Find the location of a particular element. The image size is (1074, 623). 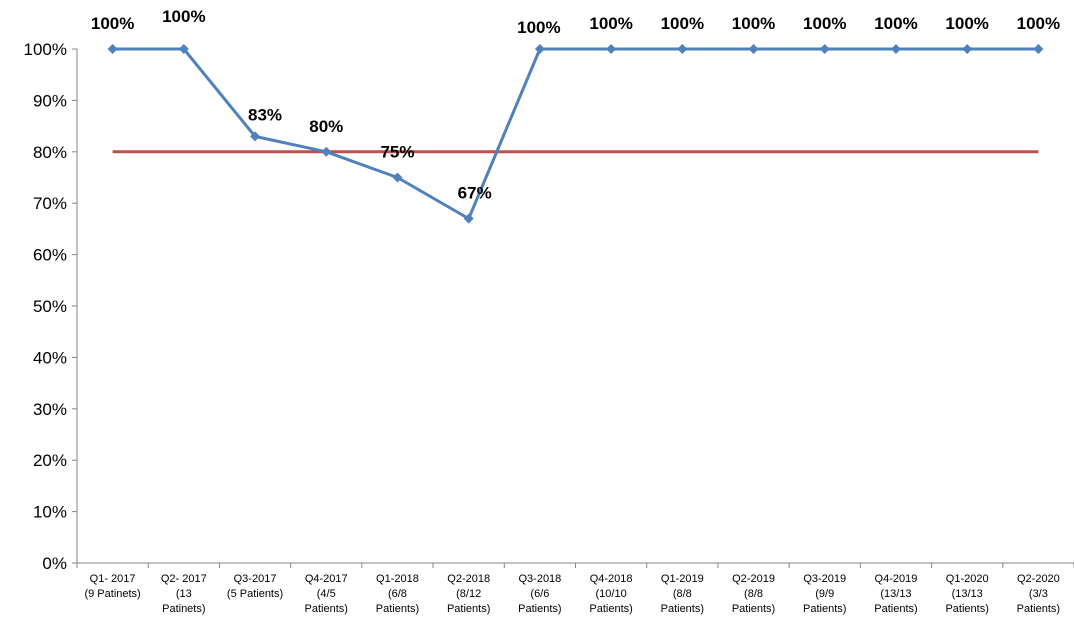

x-tick-label: Q4-2018 (10/10 Patients) is located at coordinates (610, 594).